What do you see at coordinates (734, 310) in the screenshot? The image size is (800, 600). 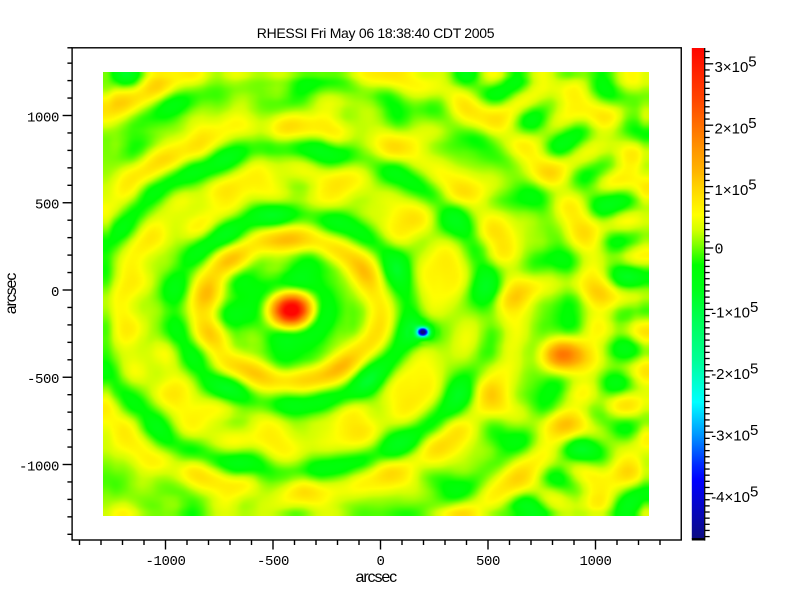 I see `svg-text: -1×10⁵` at bounding box center [734, 310].